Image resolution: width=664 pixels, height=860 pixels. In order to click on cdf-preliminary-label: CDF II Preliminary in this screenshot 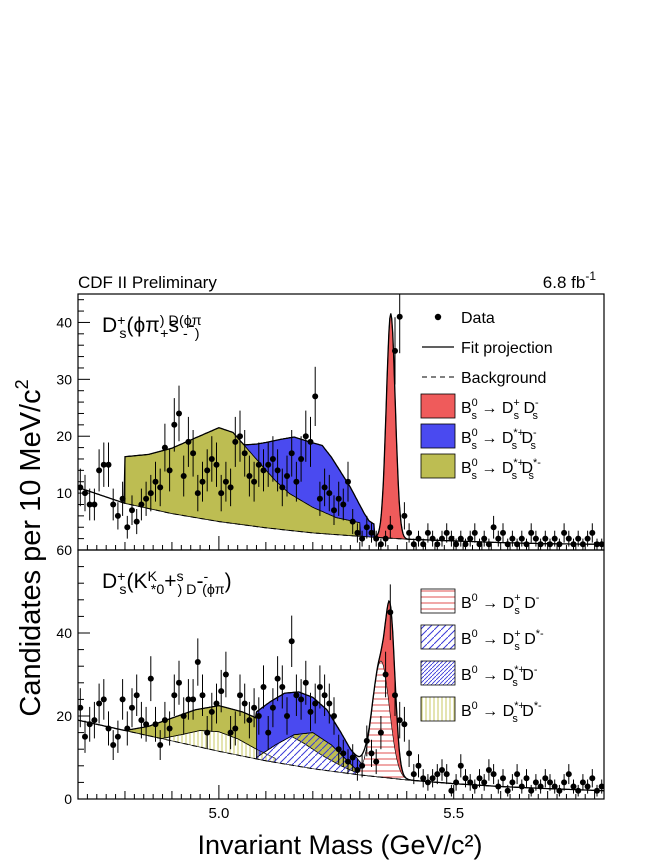, I will do `click(147, 282)`.